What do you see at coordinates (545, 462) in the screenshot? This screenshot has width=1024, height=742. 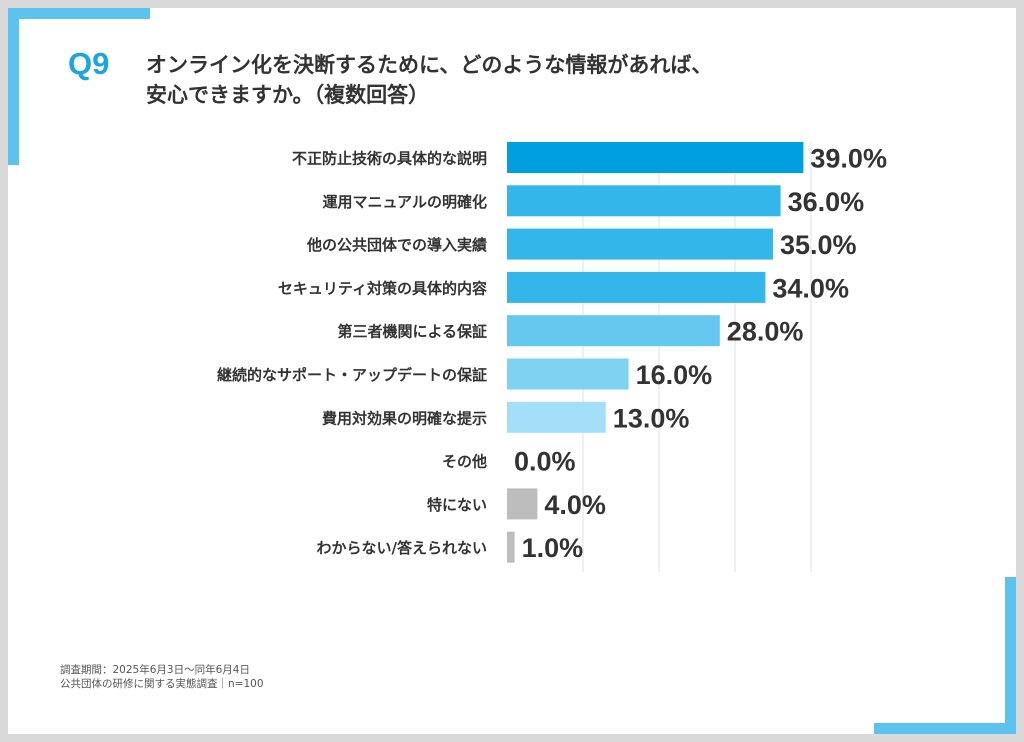 I see `value-label: 0.0%` at bounding box center [545, 462].